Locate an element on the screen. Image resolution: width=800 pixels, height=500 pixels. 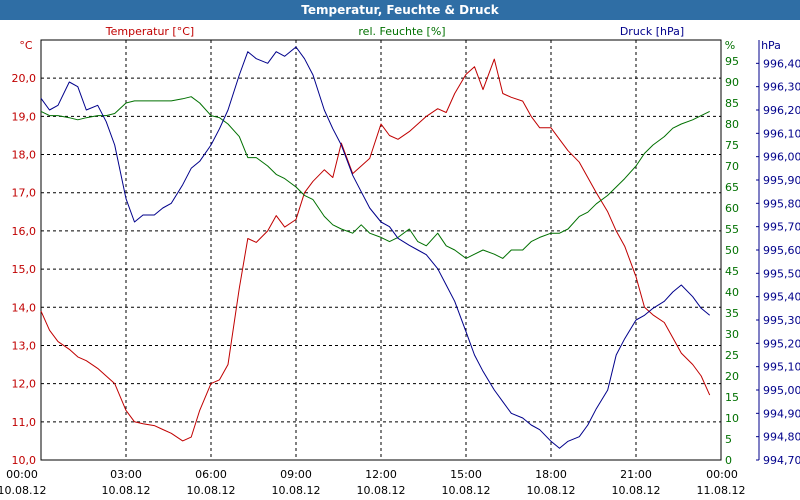
pressure-tick-label: 995,40 is located at coordinates (781, 297).